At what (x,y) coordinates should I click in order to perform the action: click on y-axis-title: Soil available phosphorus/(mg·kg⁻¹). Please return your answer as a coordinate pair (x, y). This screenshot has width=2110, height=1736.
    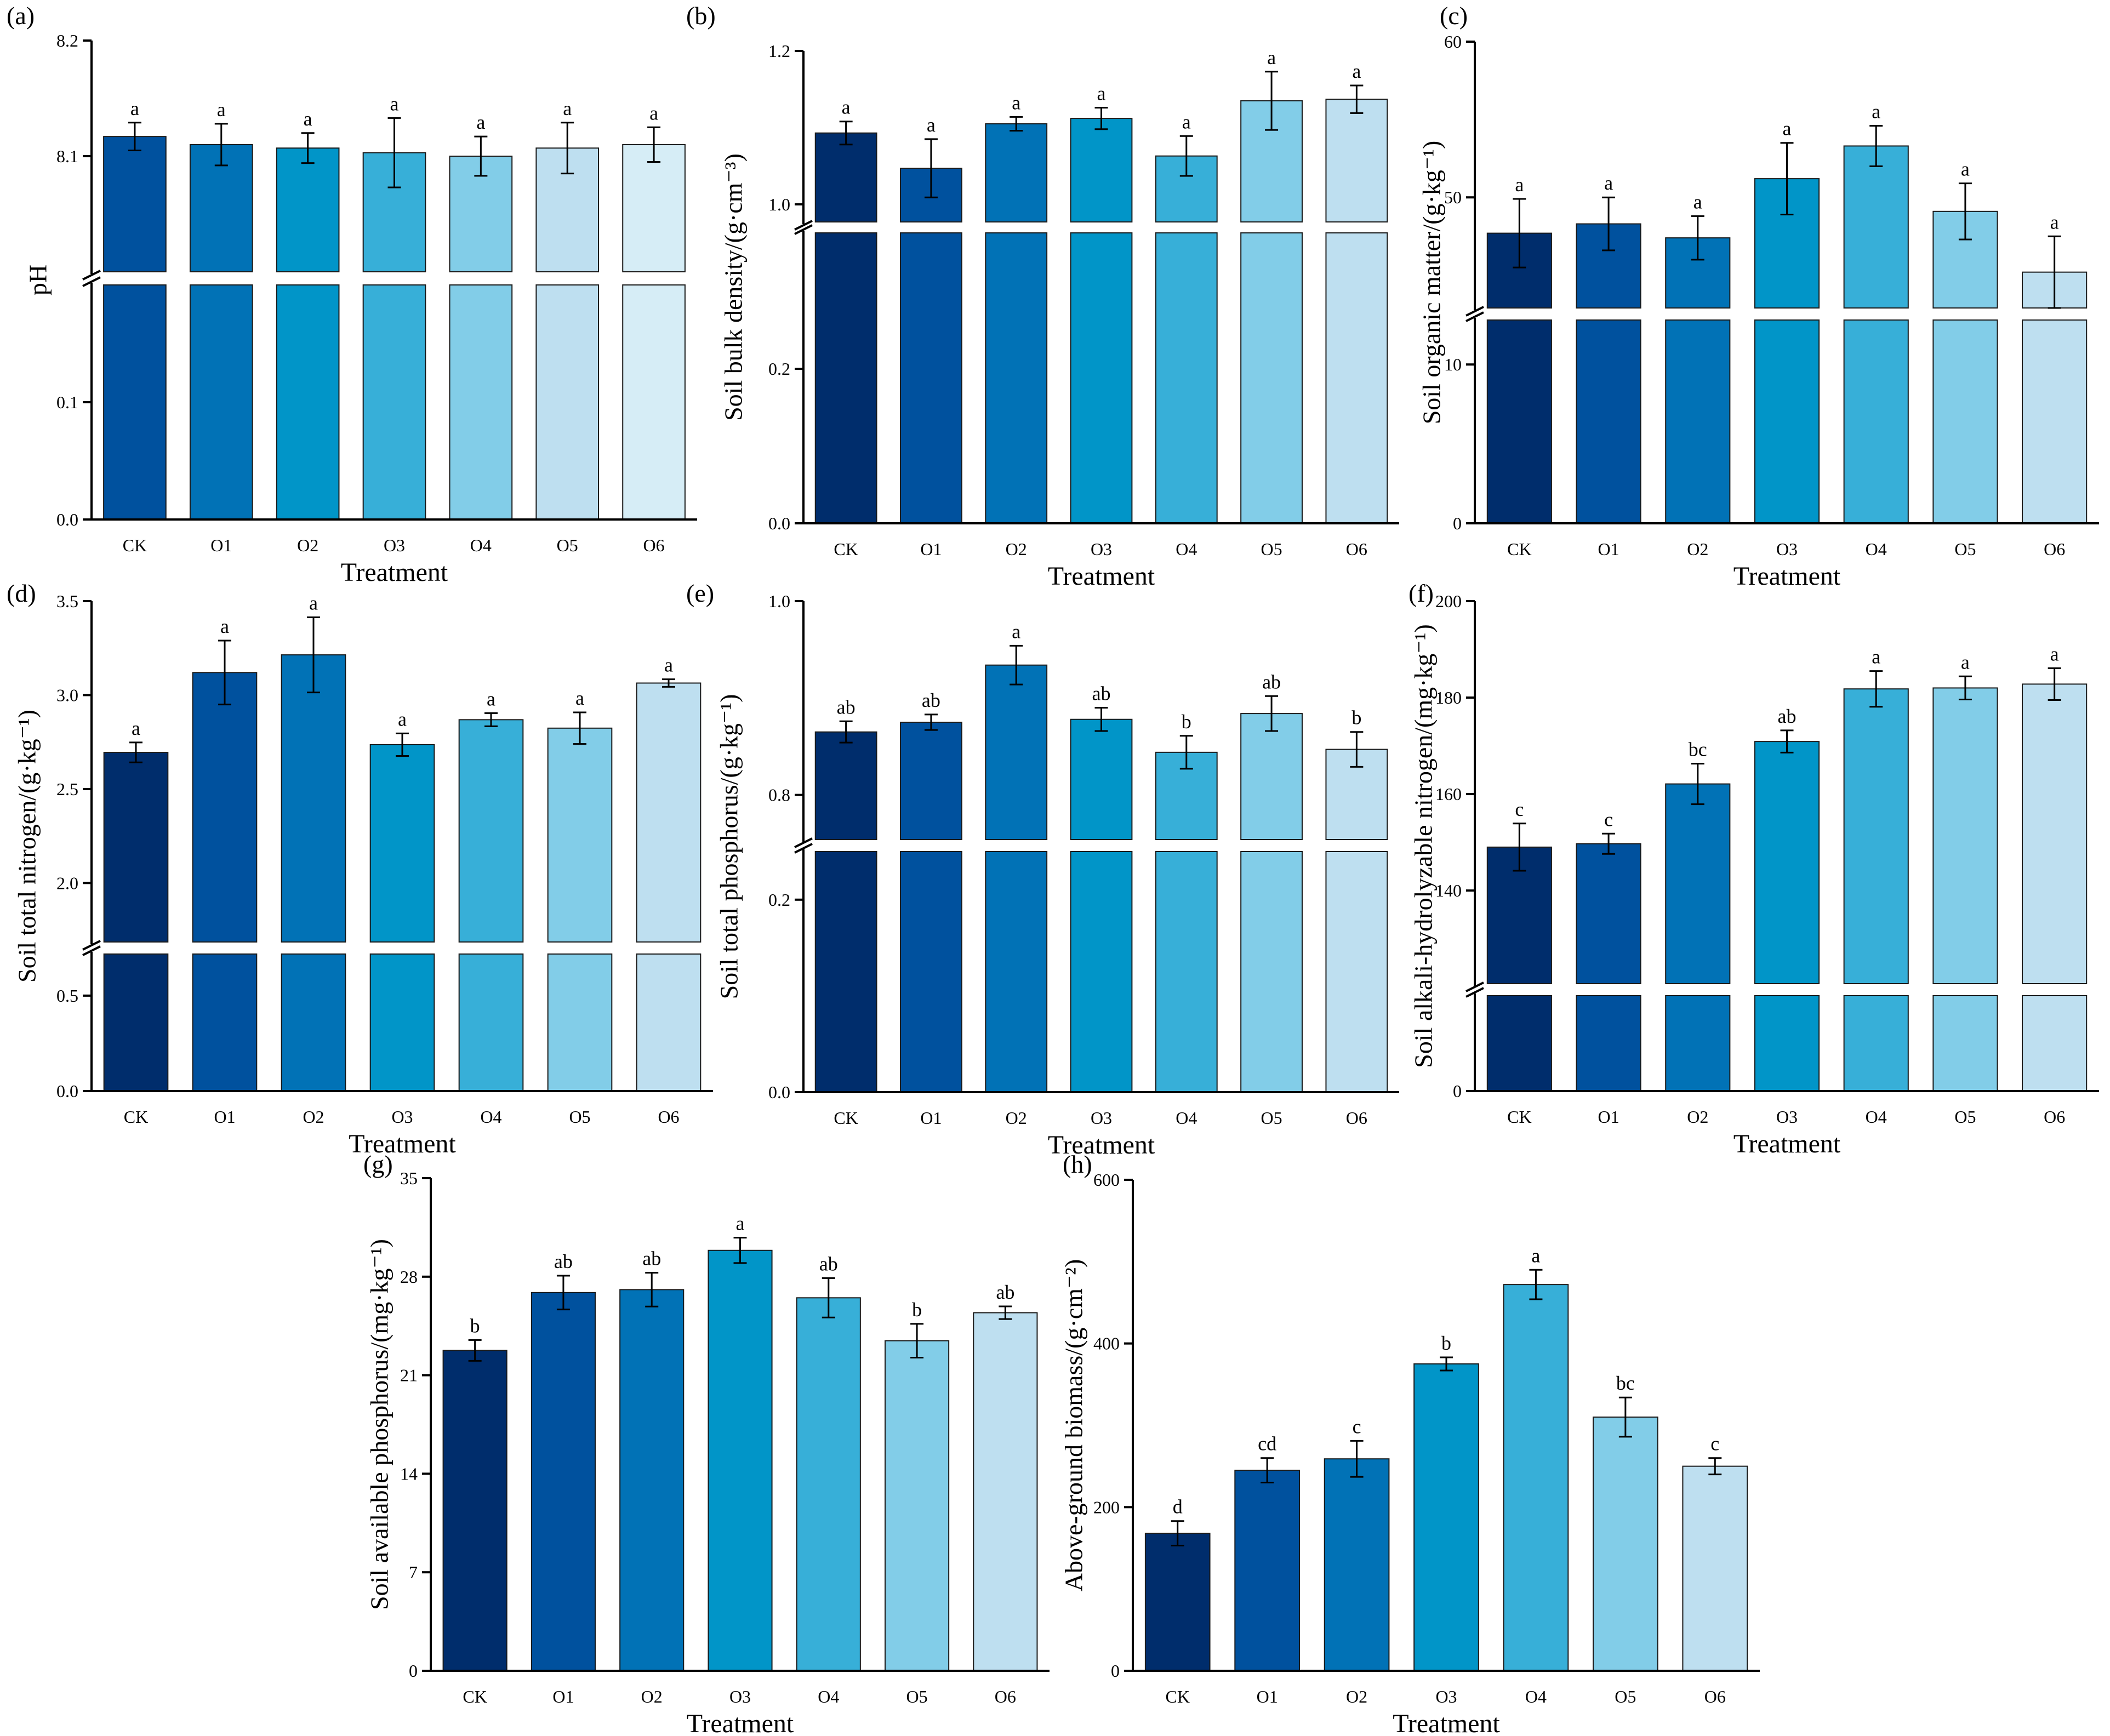
    Looking at the image, I should click on (380, 1424).